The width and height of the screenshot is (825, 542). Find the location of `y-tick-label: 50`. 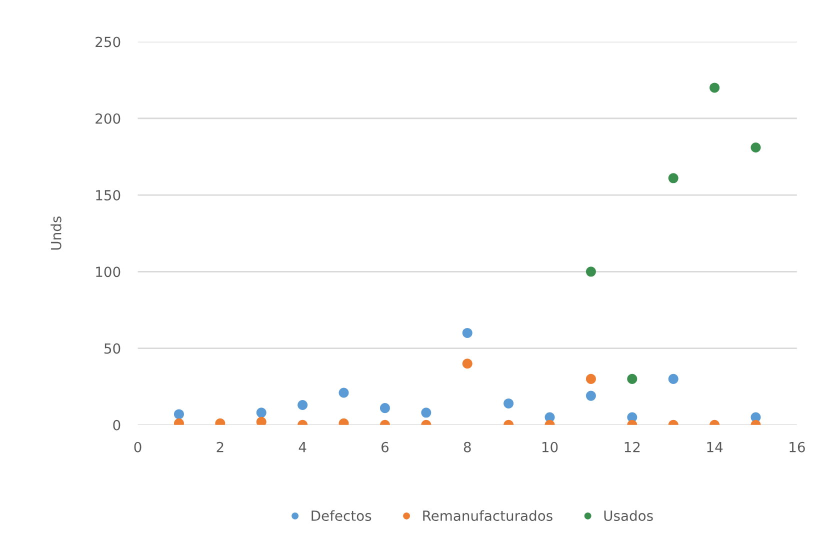

y-tick-label: 50 is located at coordinates (112, 348).